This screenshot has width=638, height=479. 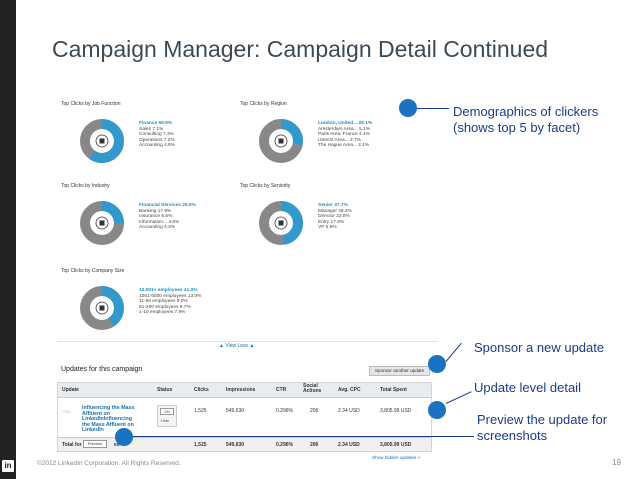 I want to click on panel-title: Top Clicks by Company Size, so click(x=93, y=271).